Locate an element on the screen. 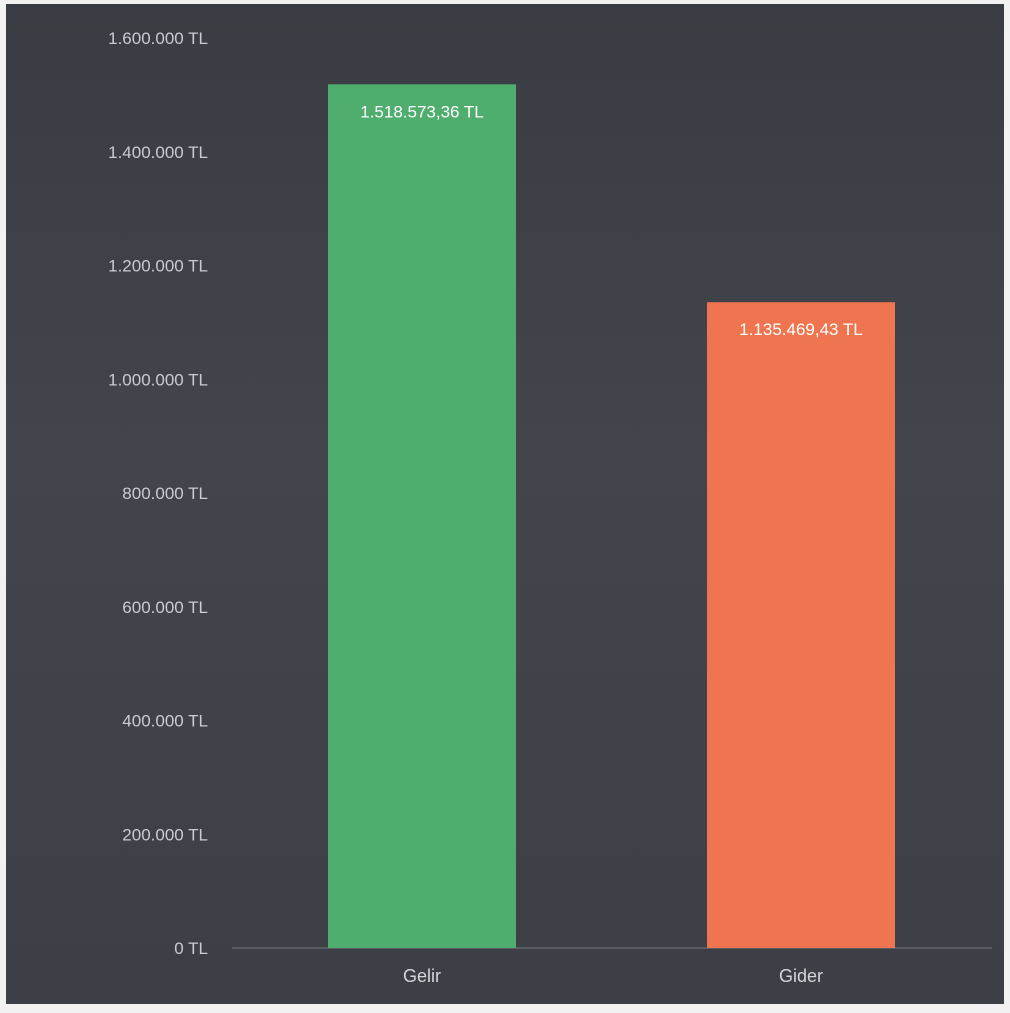 This screenshot has width=1010, height=1013. y-tick-label: 400.000 TL is located at coordinates (165, 721).